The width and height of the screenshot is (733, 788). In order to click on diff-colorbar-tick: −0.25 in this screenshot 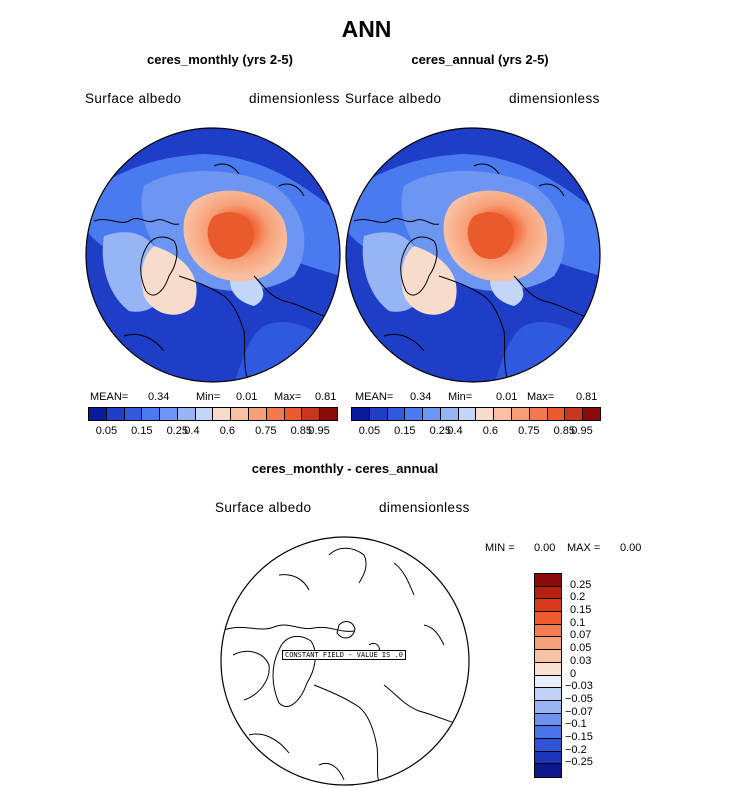, I will do `click(579, 762)`.